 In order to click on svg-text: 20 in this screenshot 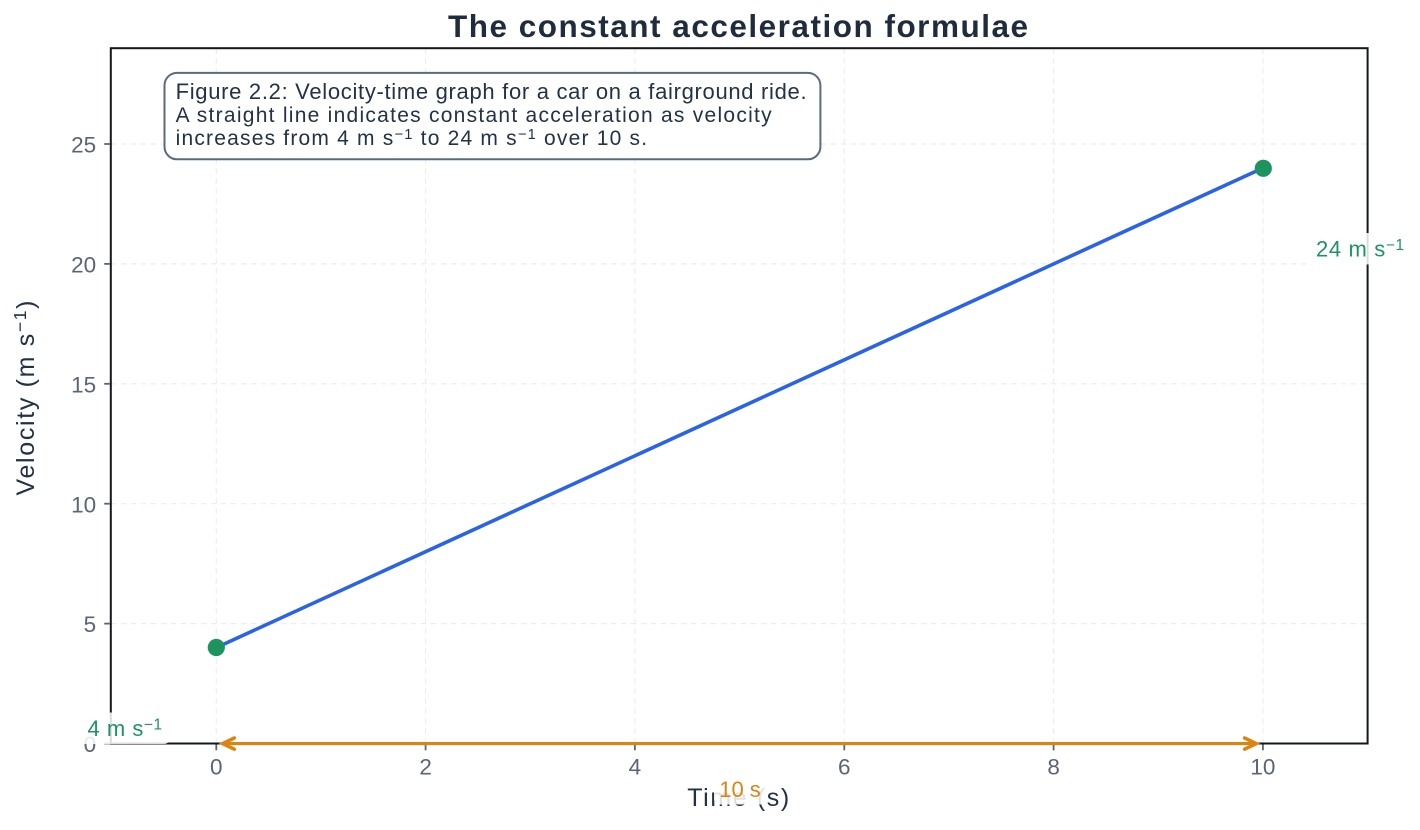, I will do `click(83, 265)`.